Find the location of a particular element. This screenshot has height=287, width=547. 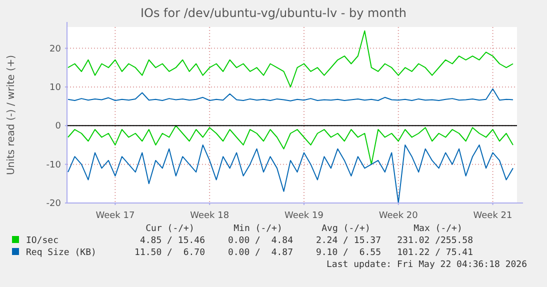

x-tick-label: Week 21 is located at coordinates (492, 216).